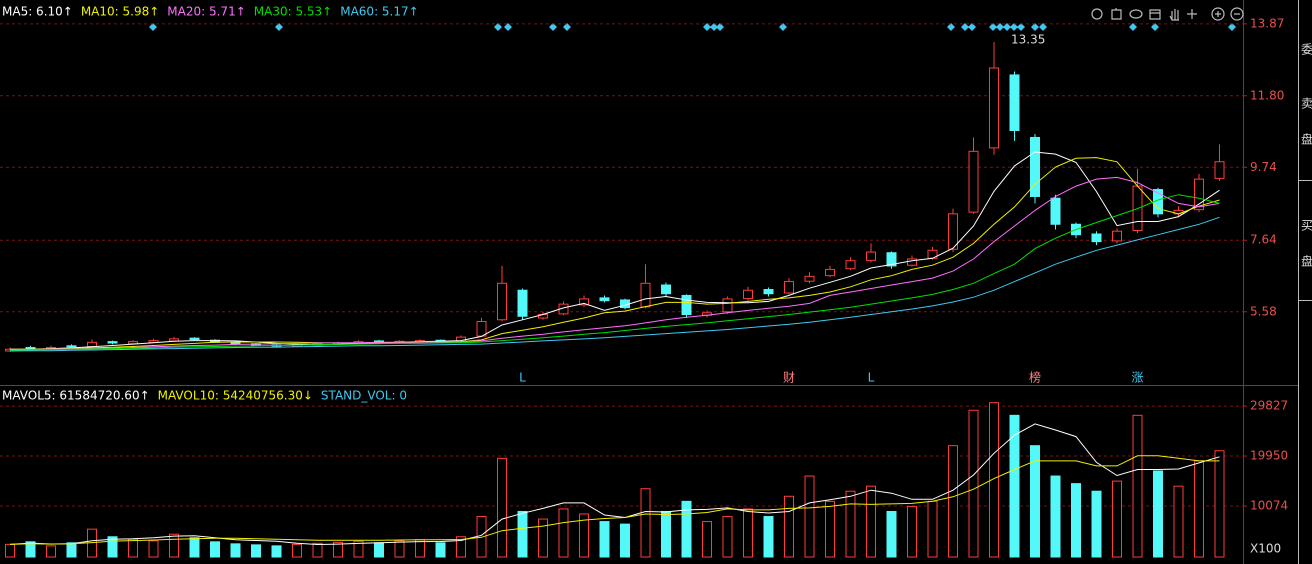 The height and width of the screenshot is (564, 1312). What do you see at coordinates (1237, 14) in the screenshot?
I see `zoom-out-icon` at bounding box center [1237, 14].